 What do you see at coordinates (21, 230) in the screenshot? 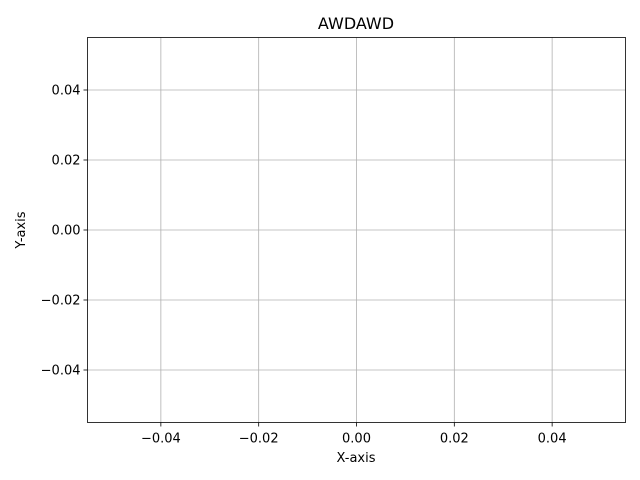
I see `y-axis-label: Y-axis` at bounding box center [21, 230].